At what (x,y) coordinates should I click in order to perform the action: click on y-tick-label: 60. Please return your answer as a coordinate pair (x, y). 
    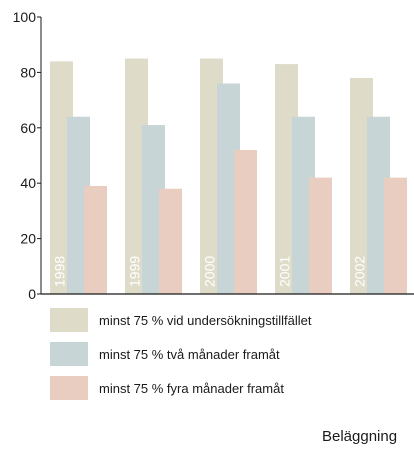
    Looking at the image, I should click on (28, 128).